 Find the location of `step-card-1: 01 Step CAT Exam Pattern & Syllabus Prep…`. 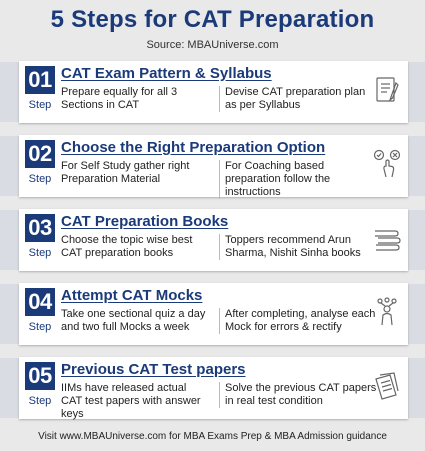

step-card-1: 01 Step CAT Exam Pattern & Syllabus Prep… is located at coordinates (213, 92).